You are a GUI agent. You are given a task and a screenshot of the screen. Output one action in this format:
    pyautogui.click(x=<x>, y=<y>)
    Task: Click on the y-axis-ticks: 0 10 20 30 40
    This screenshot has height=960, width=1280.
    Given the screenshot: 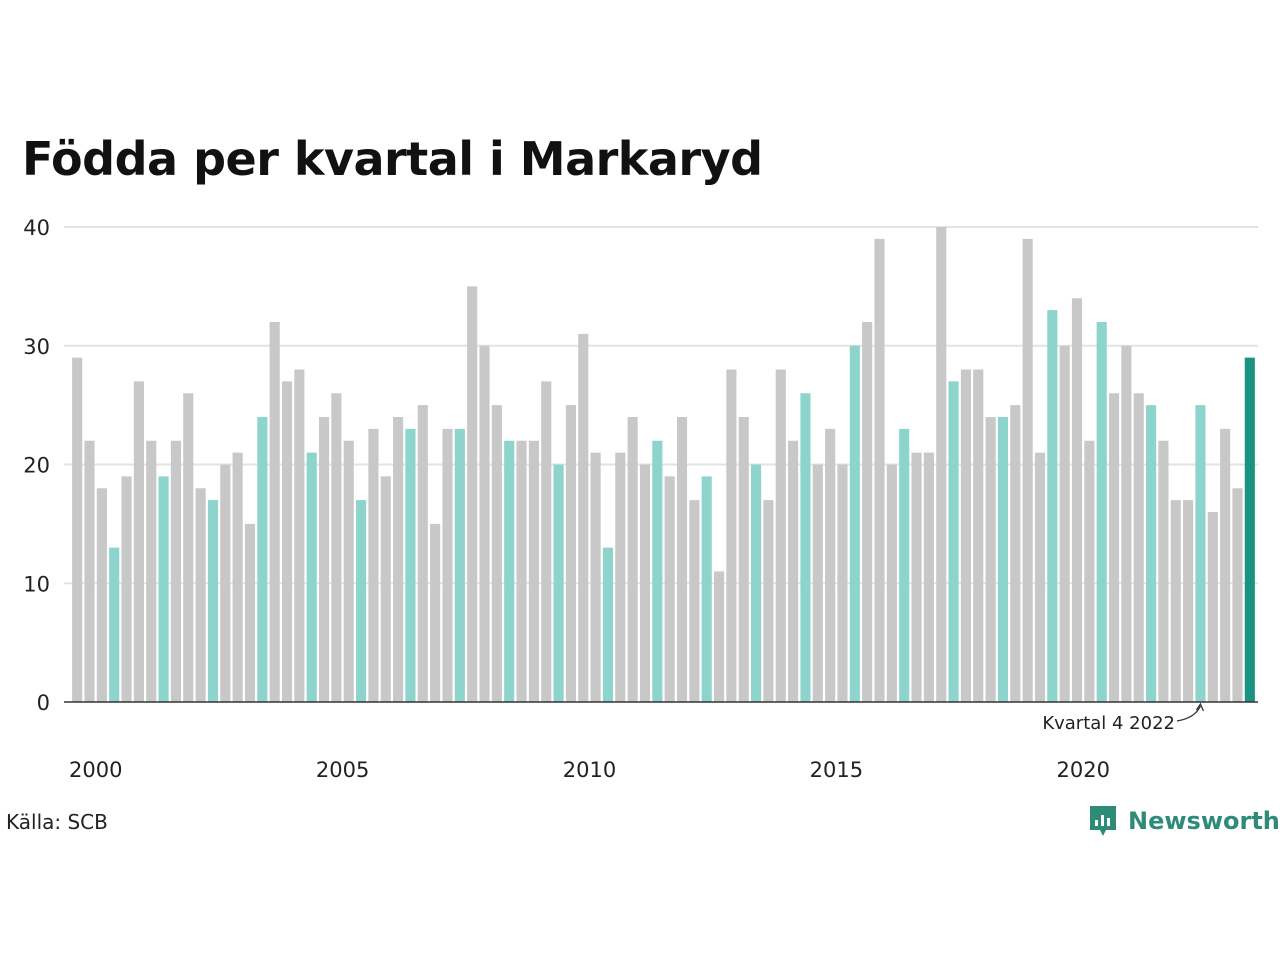 What is the action you would take?
    pyautogui.click(x=36, y=465)
    